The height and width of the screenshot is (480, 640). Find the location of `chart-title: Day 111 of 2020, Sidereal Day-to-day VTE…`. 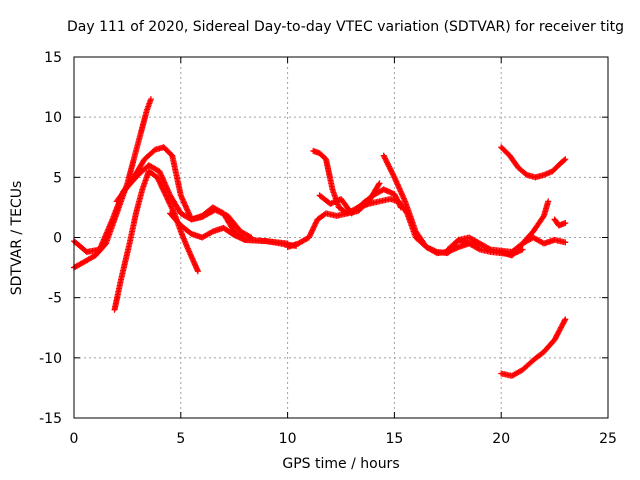

chart-title: Day 111 of 2020, Sidereal Day-to-day VTE… is located at coordinates (345, 27).